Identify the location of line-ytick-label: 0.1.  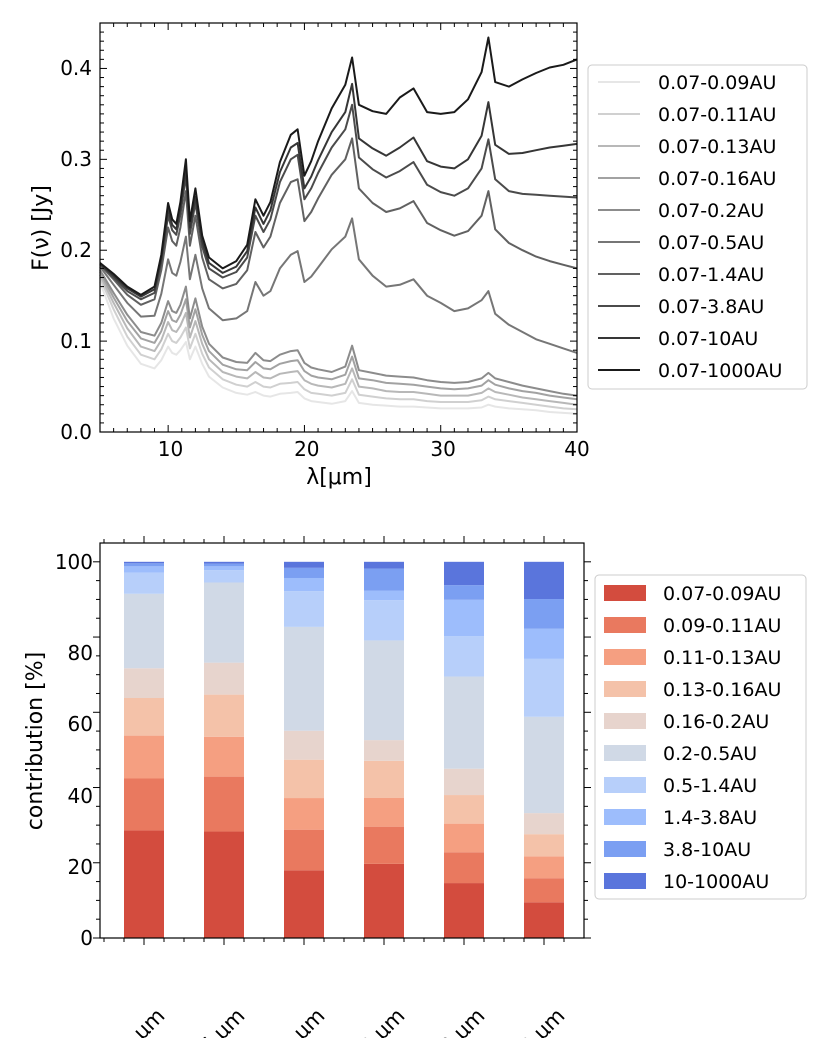
(76, 341).